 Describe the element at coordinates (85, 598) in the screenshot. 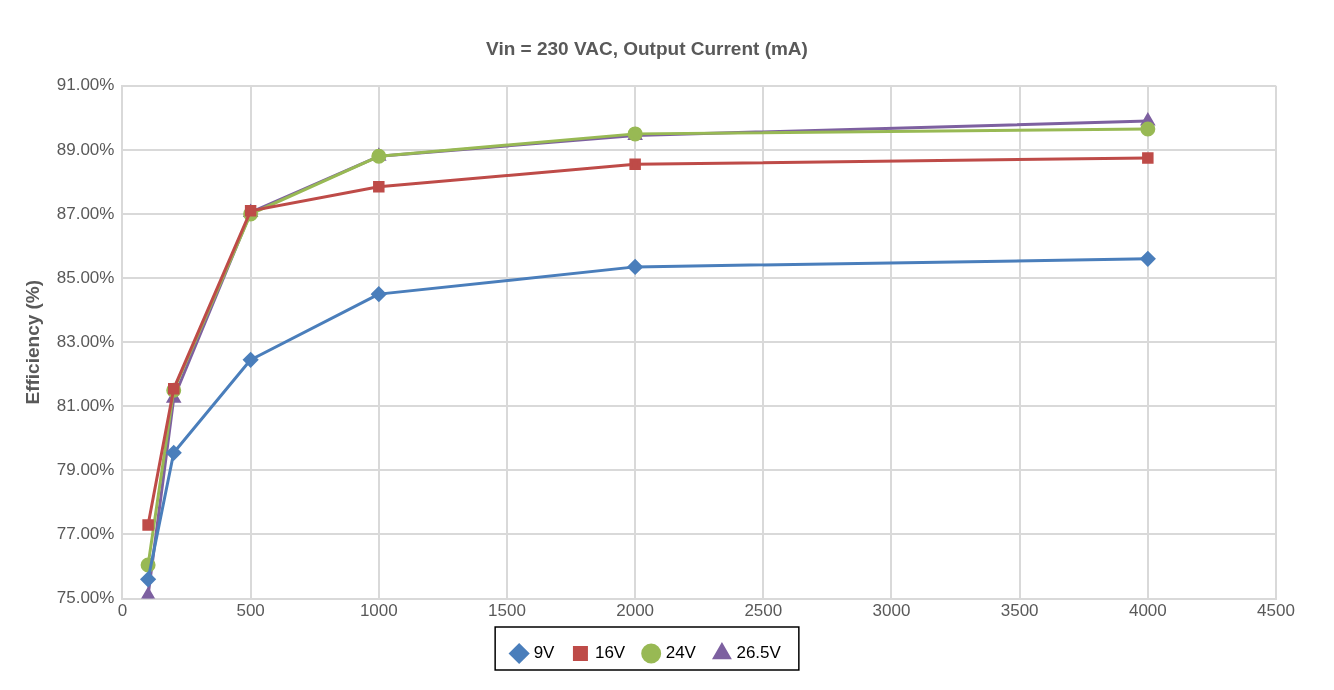

I see `y-tick-label: 75.00%` at that location.